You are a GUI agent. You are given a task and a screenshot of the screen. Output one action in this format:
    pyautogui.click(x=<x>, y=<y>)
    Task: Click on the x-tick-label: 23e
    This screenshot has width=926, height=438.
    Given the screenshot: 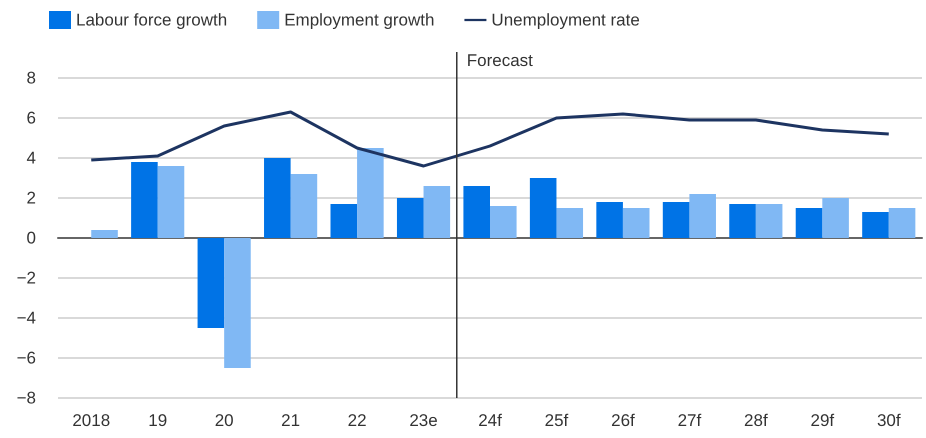 What is the action you would take?
    pyautogui.click(x=423, y=420)
    